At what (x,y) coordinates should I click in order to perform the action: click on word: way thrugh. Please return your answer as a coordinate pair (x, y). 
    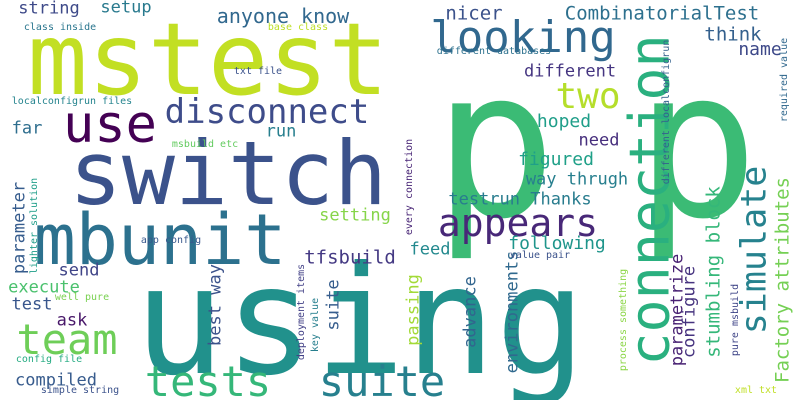
    Looking at the image, I should click on (577, 179).